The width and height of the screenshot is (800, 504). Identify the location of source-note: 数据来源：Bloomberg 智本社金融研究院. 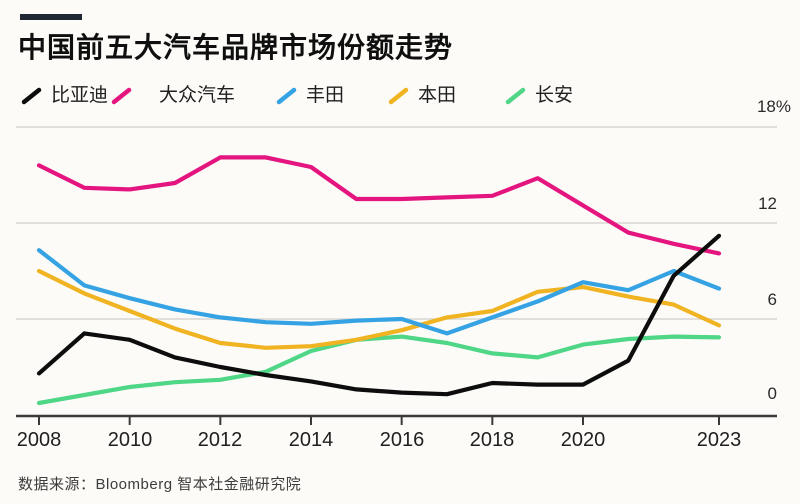
(160, 484).